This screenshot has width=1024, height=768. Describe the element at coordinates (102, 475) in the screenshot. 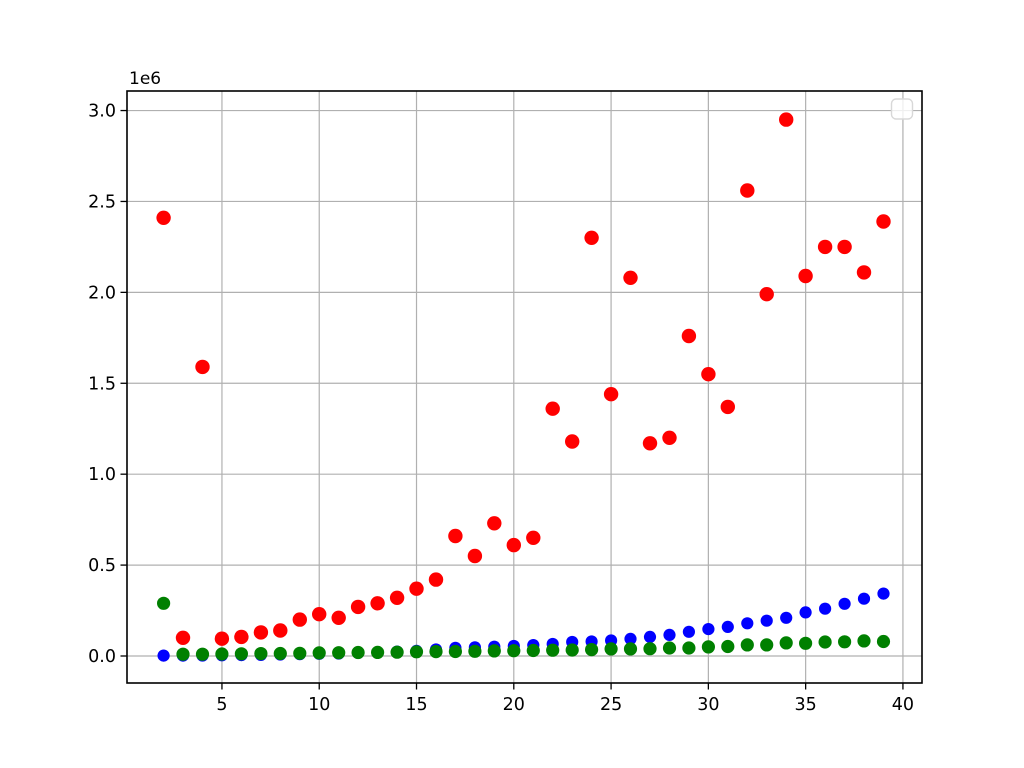

I see `y-tick-label: 1.0` at that location.